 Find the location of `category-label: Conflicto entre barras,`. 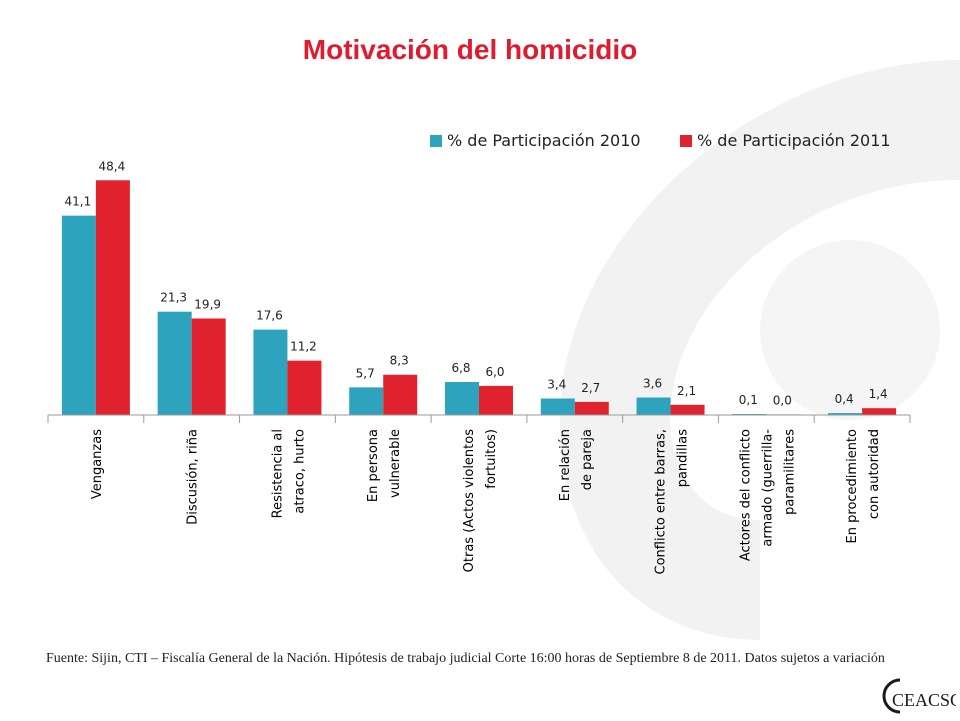

category-label: Conflicto entre barras, is located at coordinates (661, 501).